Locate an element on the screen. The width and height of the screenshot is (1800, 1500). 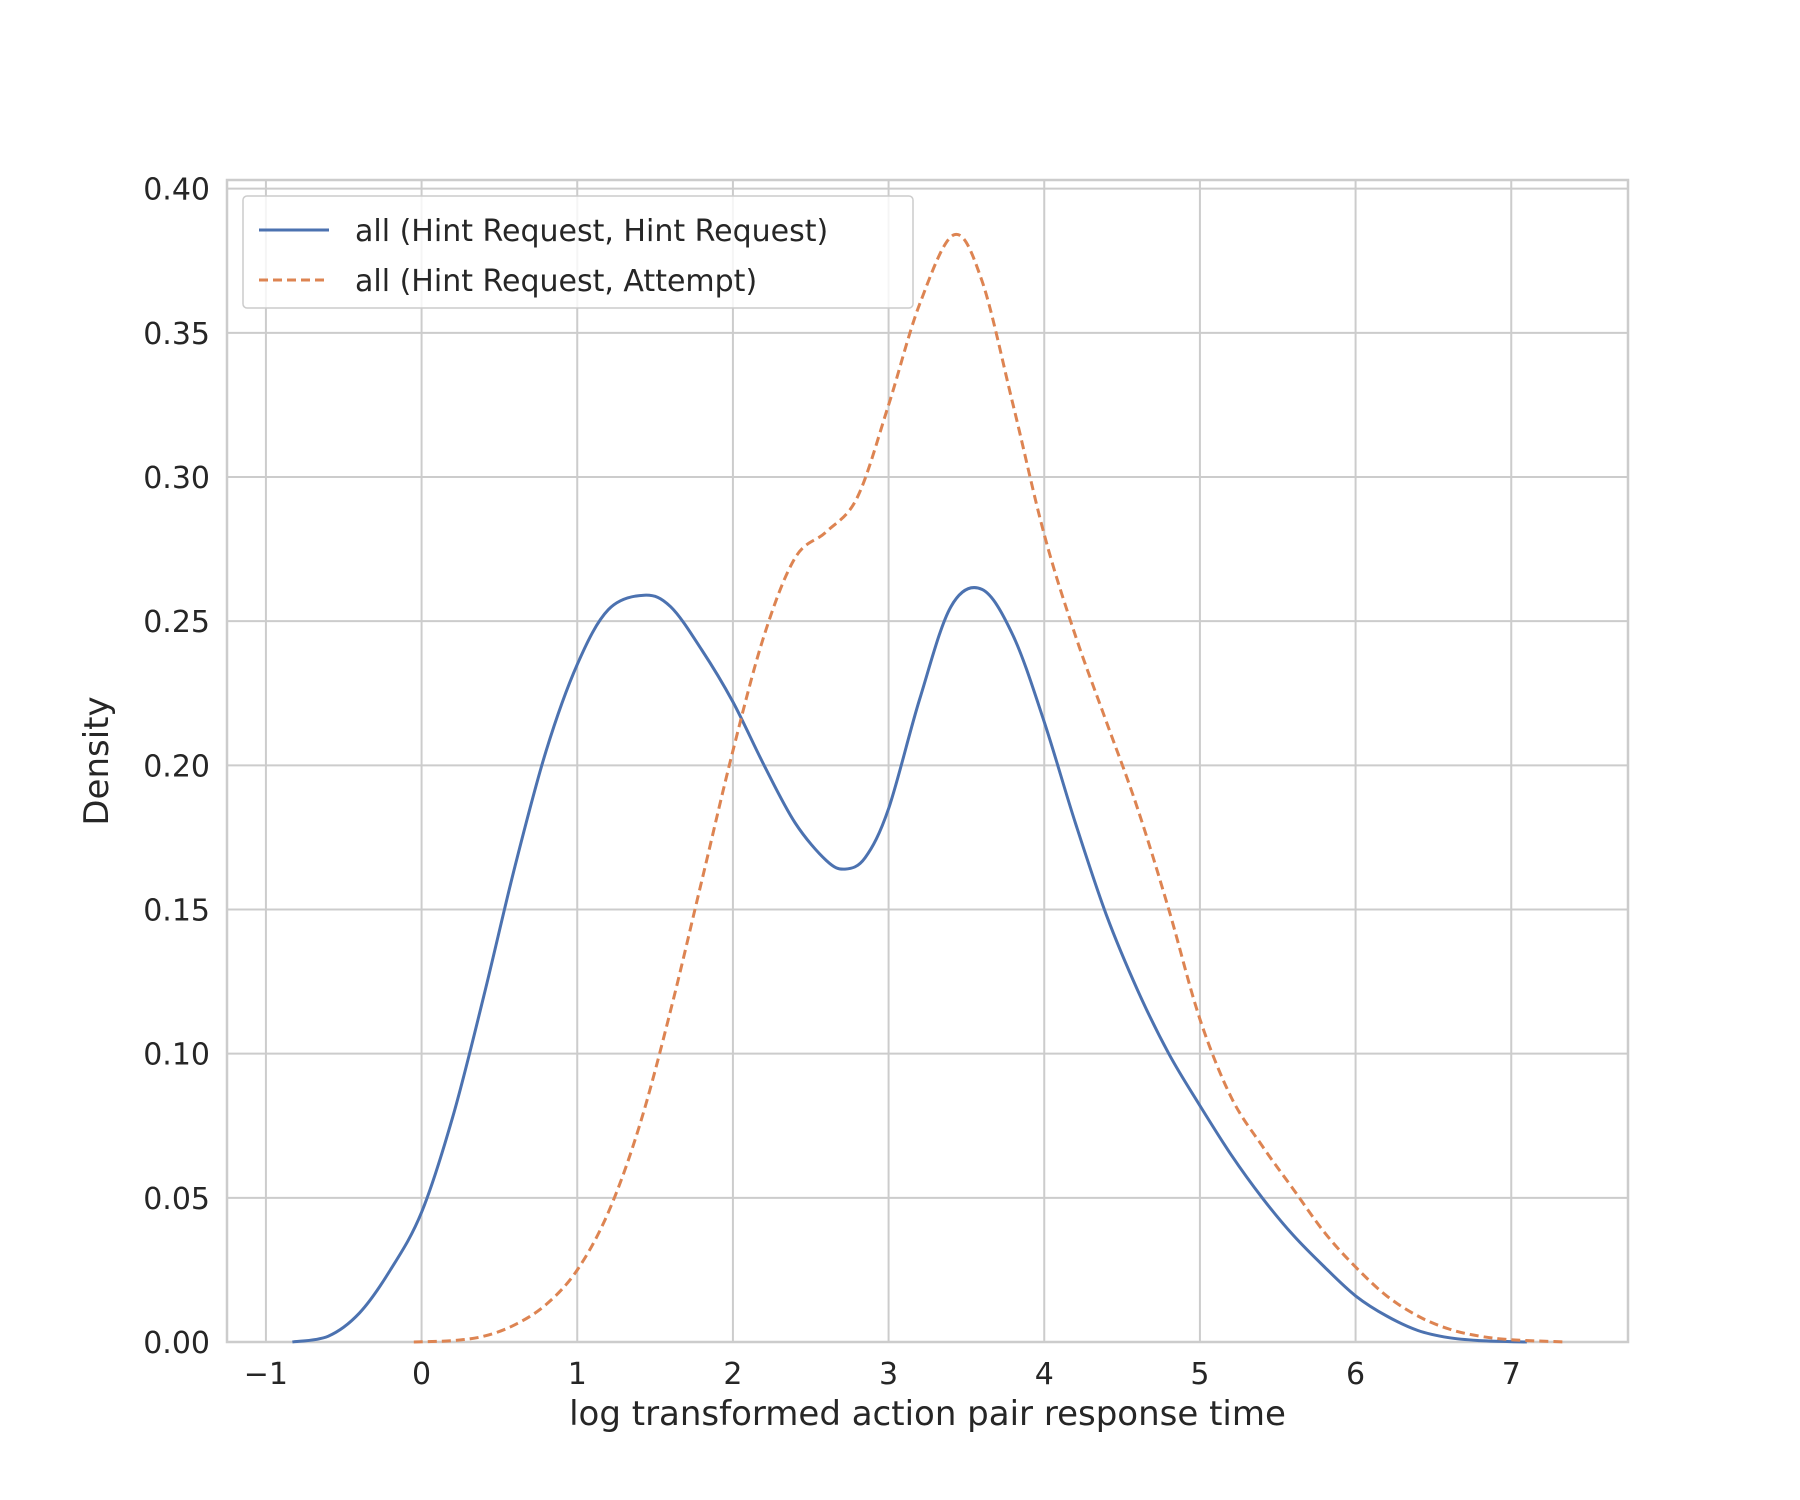
y-tick-label: 0.10 is located at coordinates (176, 1055).